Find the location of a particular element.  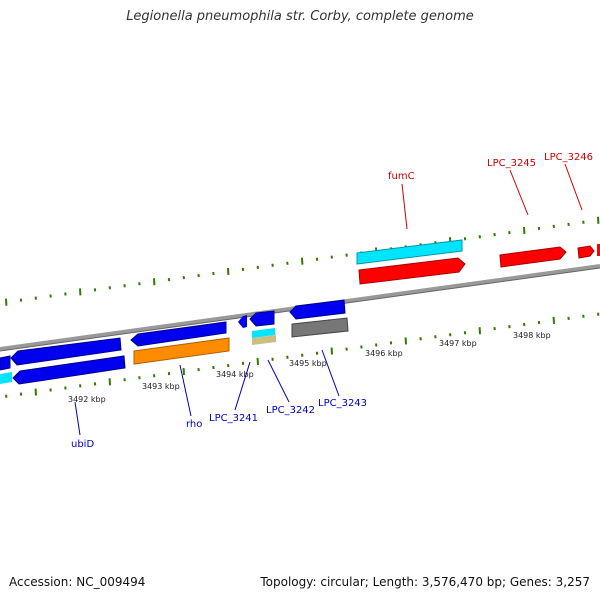

gene-label-LPC_3245: LPC_3245 is located at coordinates (511, 163).